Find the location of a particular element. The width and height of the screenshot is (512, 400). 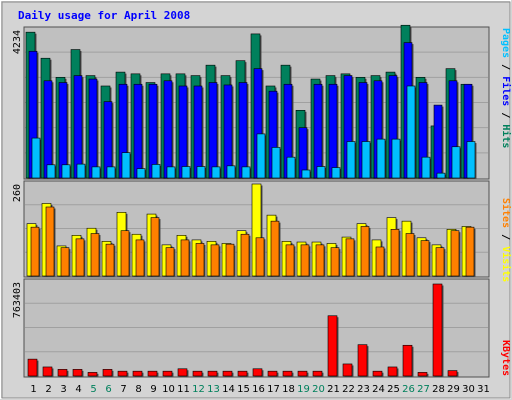

bar-sites: Sites 25: 132 is located at coordinates (395, 252).